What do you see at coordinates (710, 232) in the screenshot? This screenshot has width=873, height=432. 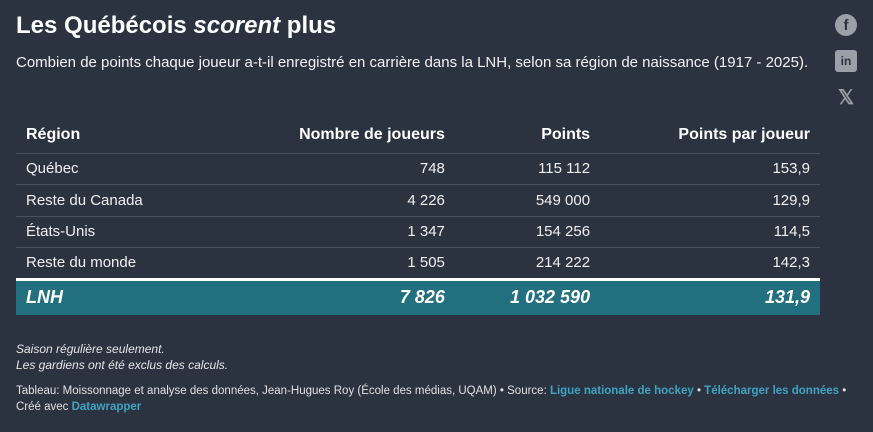 I see `cell-ppp: 114,5` at bounding box center [710, 232].